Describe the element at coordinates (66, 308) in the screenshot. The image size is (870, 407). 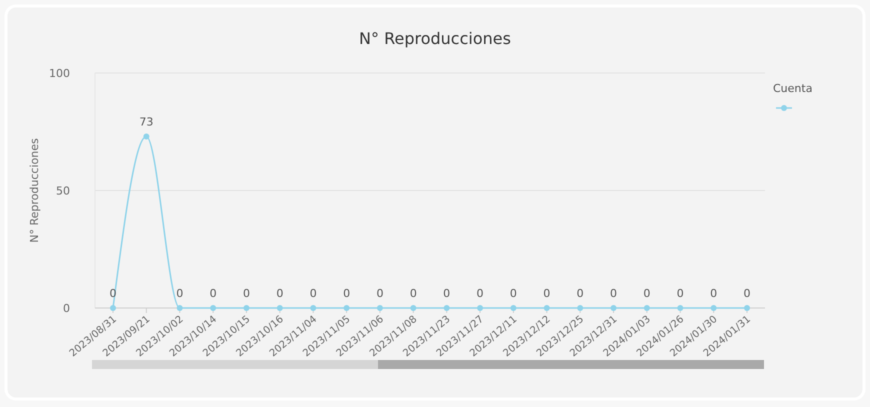
I see `y-tick-label: 0` at that location.